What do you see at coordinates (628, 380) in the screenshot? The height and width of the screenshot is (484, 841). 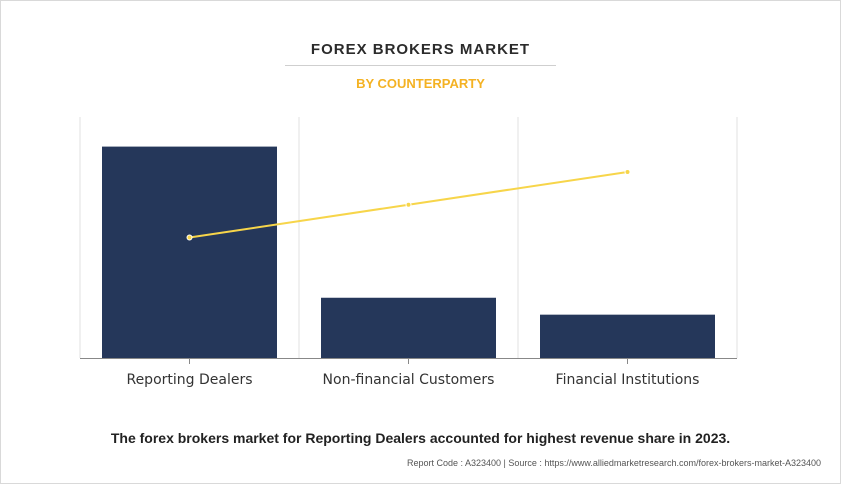 I see `x-tick-label: Financial Institutions` at bounding box center [628, 380].